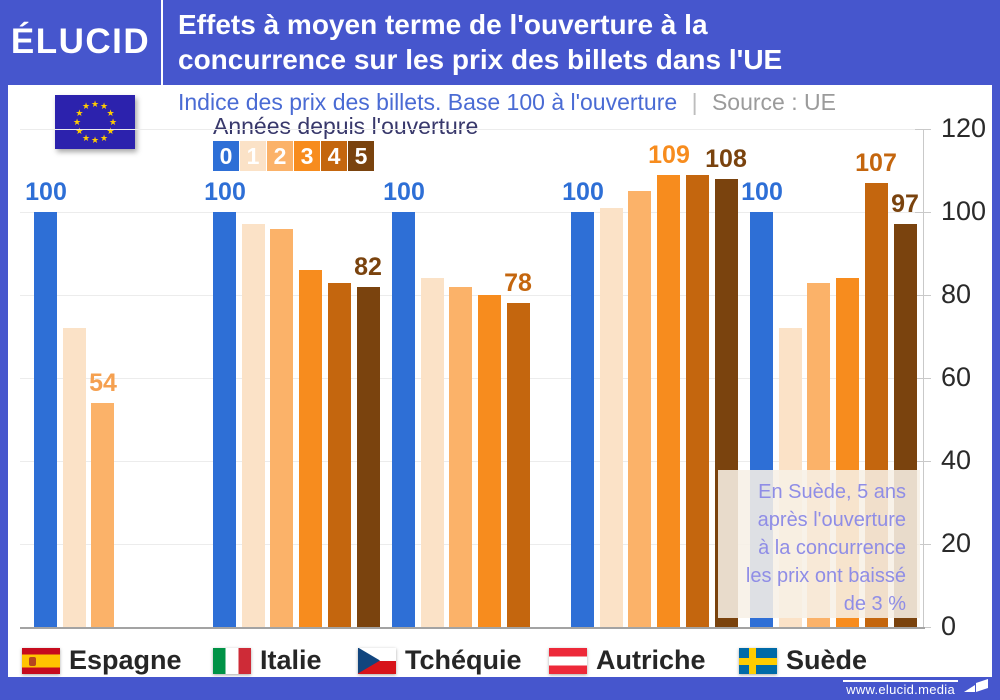 The width and height of the screenshot is (1000, 700). I want to click on country-name: Autriche, so click(651, 660).